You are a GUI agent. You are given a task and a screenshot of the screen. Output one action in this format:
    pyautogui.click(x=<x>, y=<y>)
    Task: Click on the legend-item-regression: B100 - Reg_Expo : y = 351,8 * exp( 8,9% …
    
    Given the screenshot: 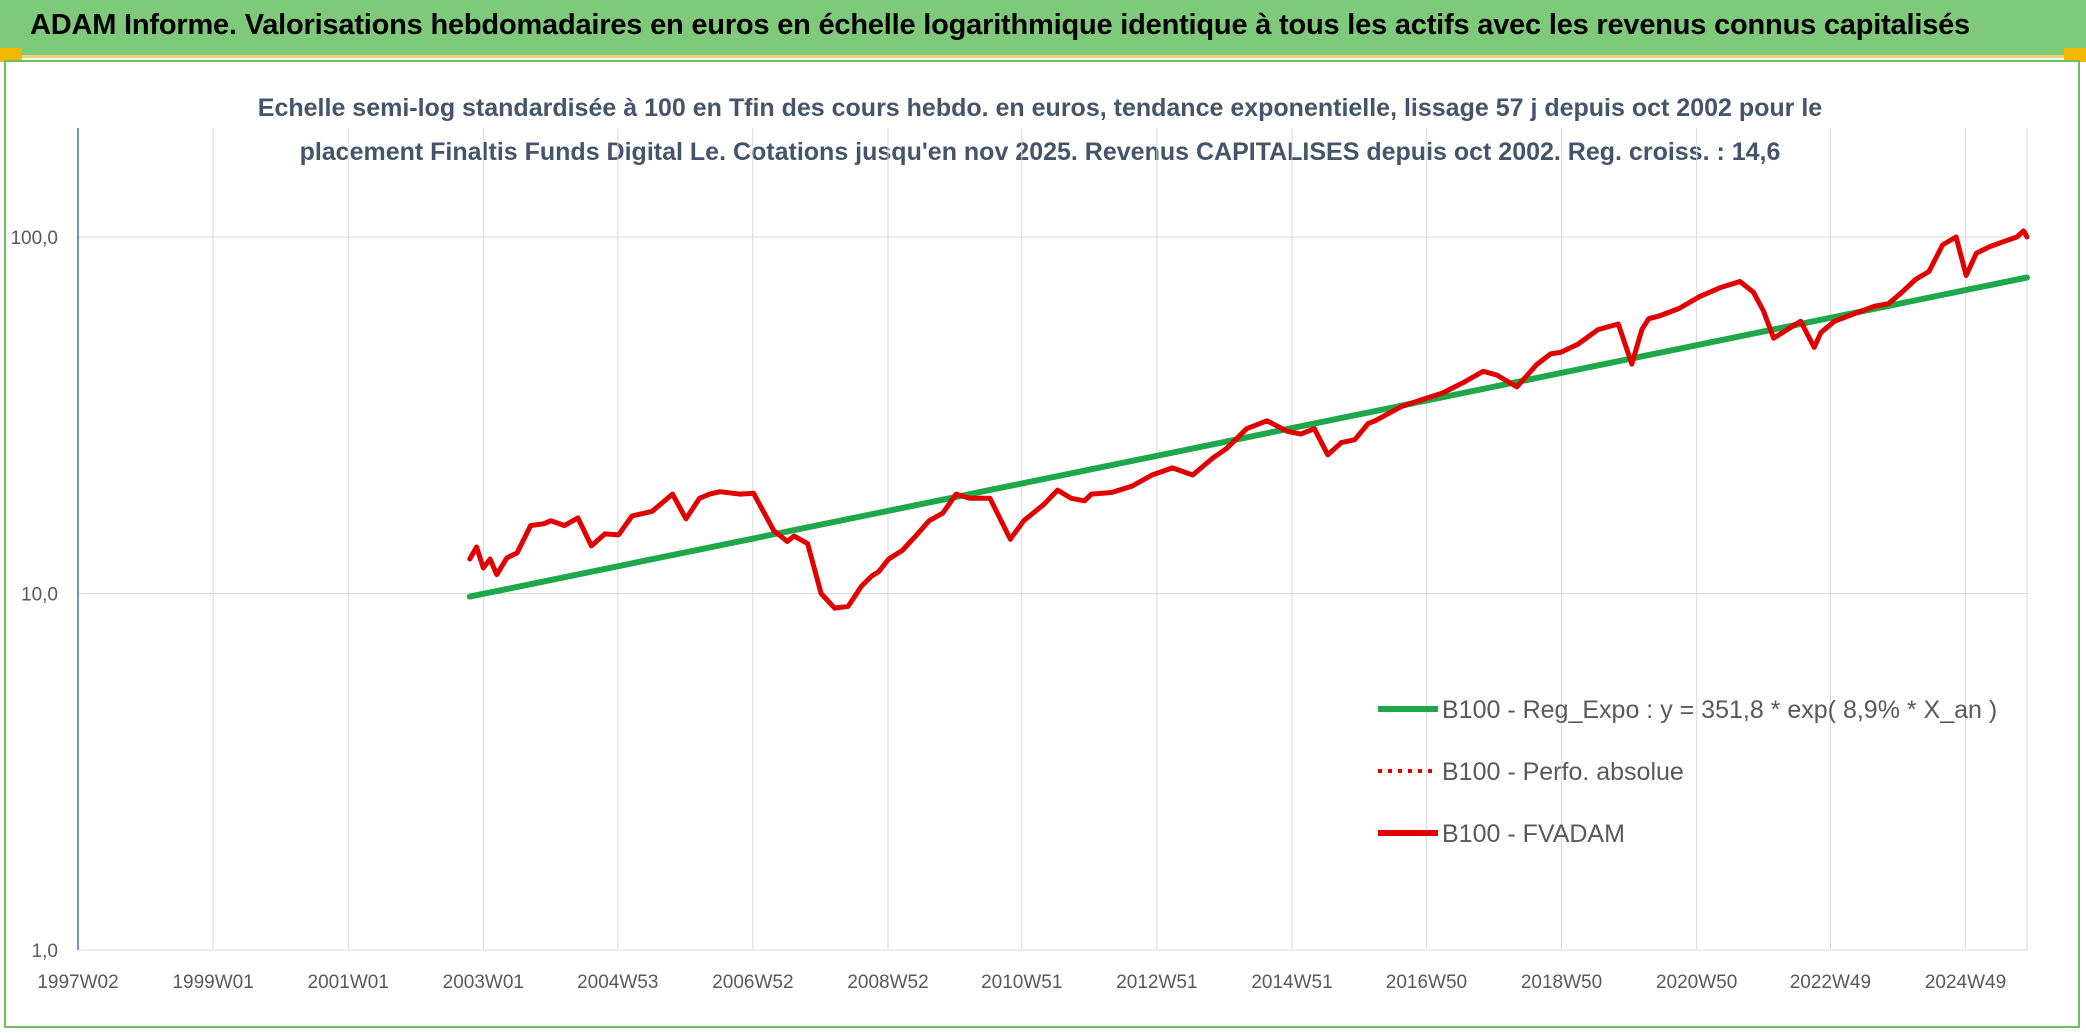 What is the action you would take?
    pyautogui.click(x=1687, y=710)
    